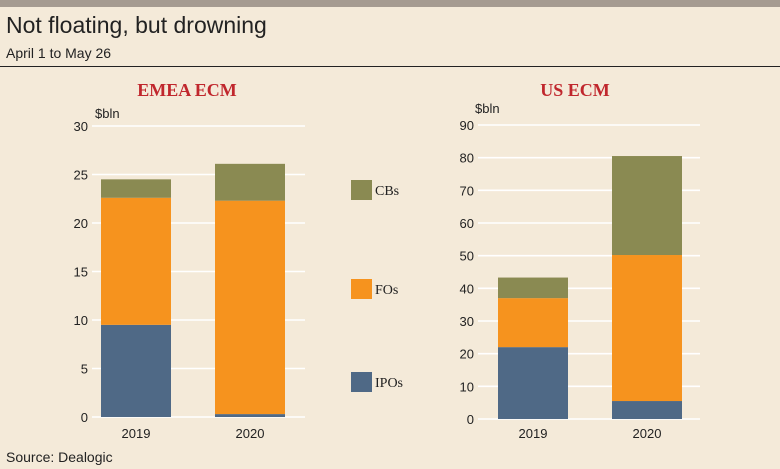 The image size is (780, 469). I want to click on legend-swatch-cbs, so click(361, 190).